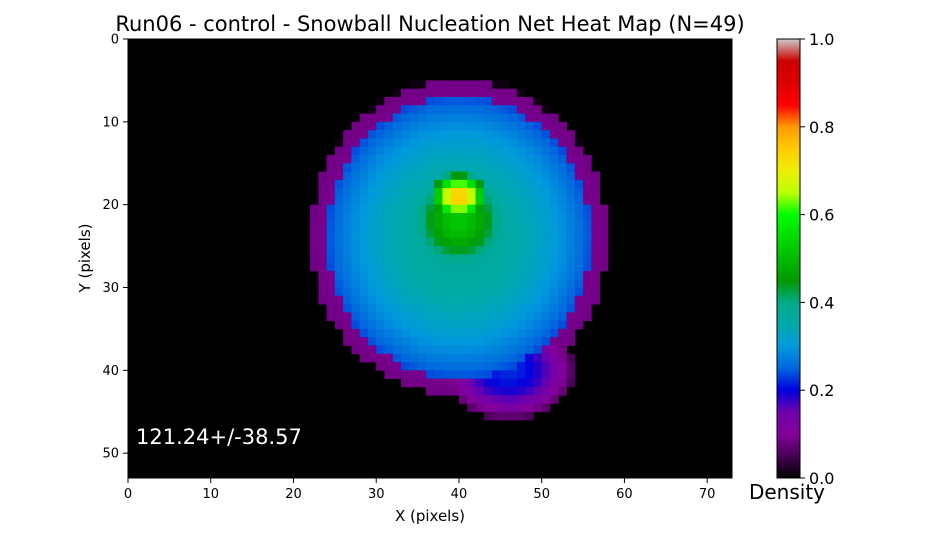 Image resolution: width=925 pixels, height=540 pixels. Describe the element at coordinates (821, 390) in the screenshot. I see `colorbar-tick-label: 0.2` at that location.